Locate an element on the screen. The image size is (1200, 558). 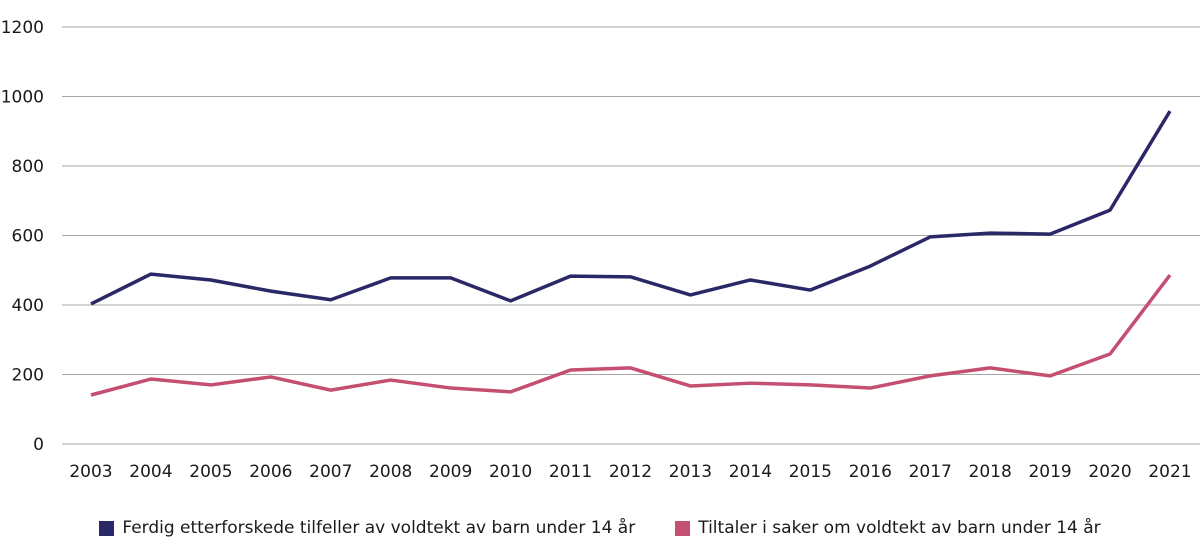
y-tick-label: 1200 is located at coordinates (22, 28).